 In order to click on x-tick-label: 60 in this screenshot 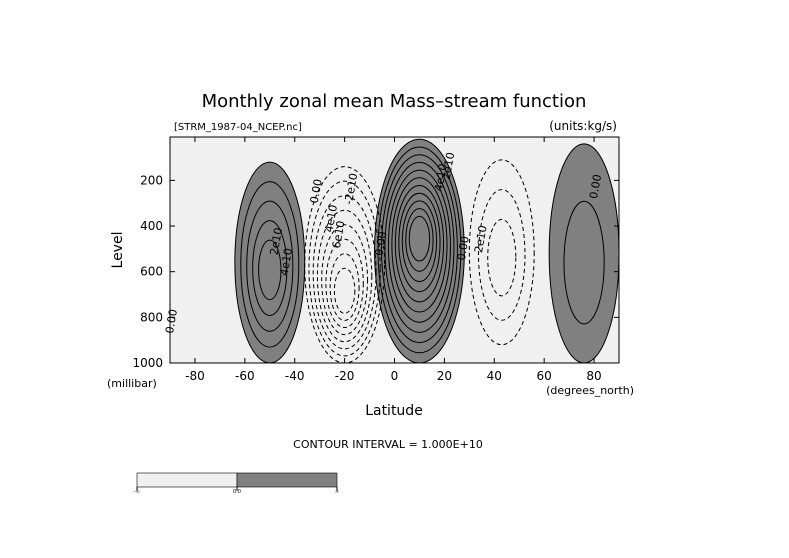, I will do `click(544, 376)`.